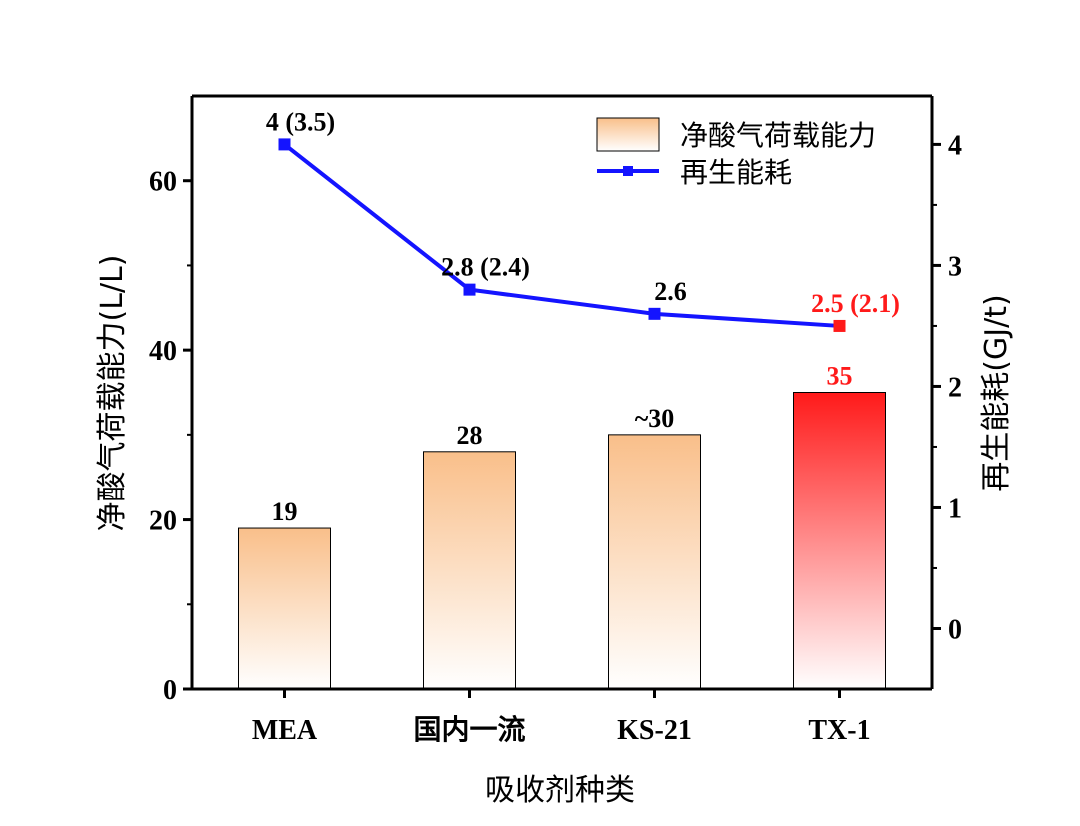 This screenshot has height=826, width=1080. I want to click on y-tick-label-right: 3, so click(955, 266).